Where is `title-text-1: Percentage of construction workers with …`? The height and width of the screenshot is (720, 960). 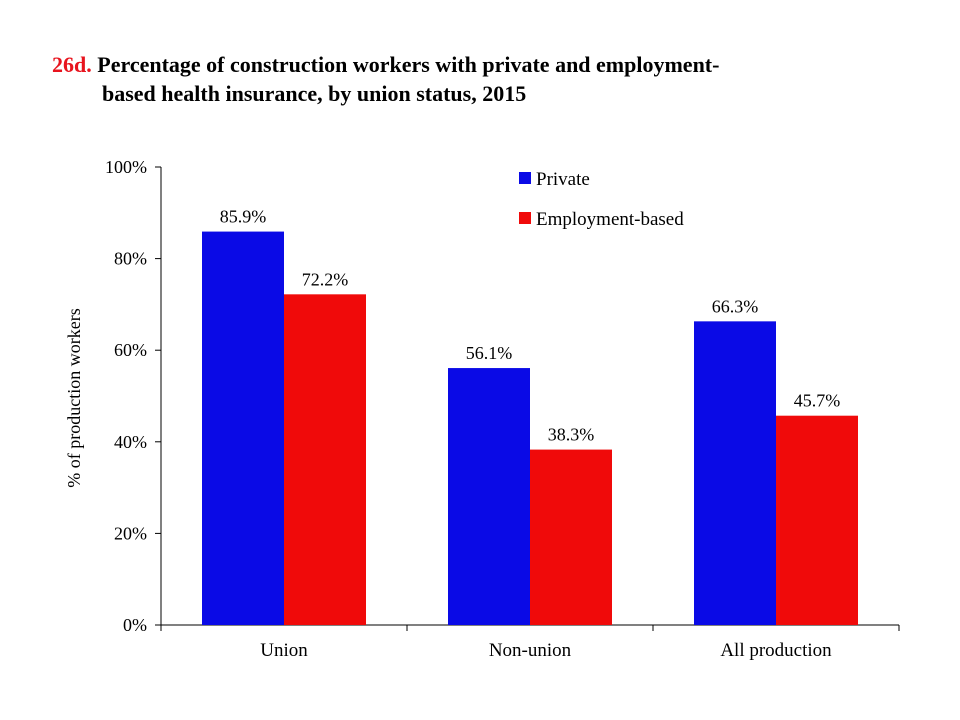 title-text-1: Percentage of construction workers with … is located at coordinates (408, 64).